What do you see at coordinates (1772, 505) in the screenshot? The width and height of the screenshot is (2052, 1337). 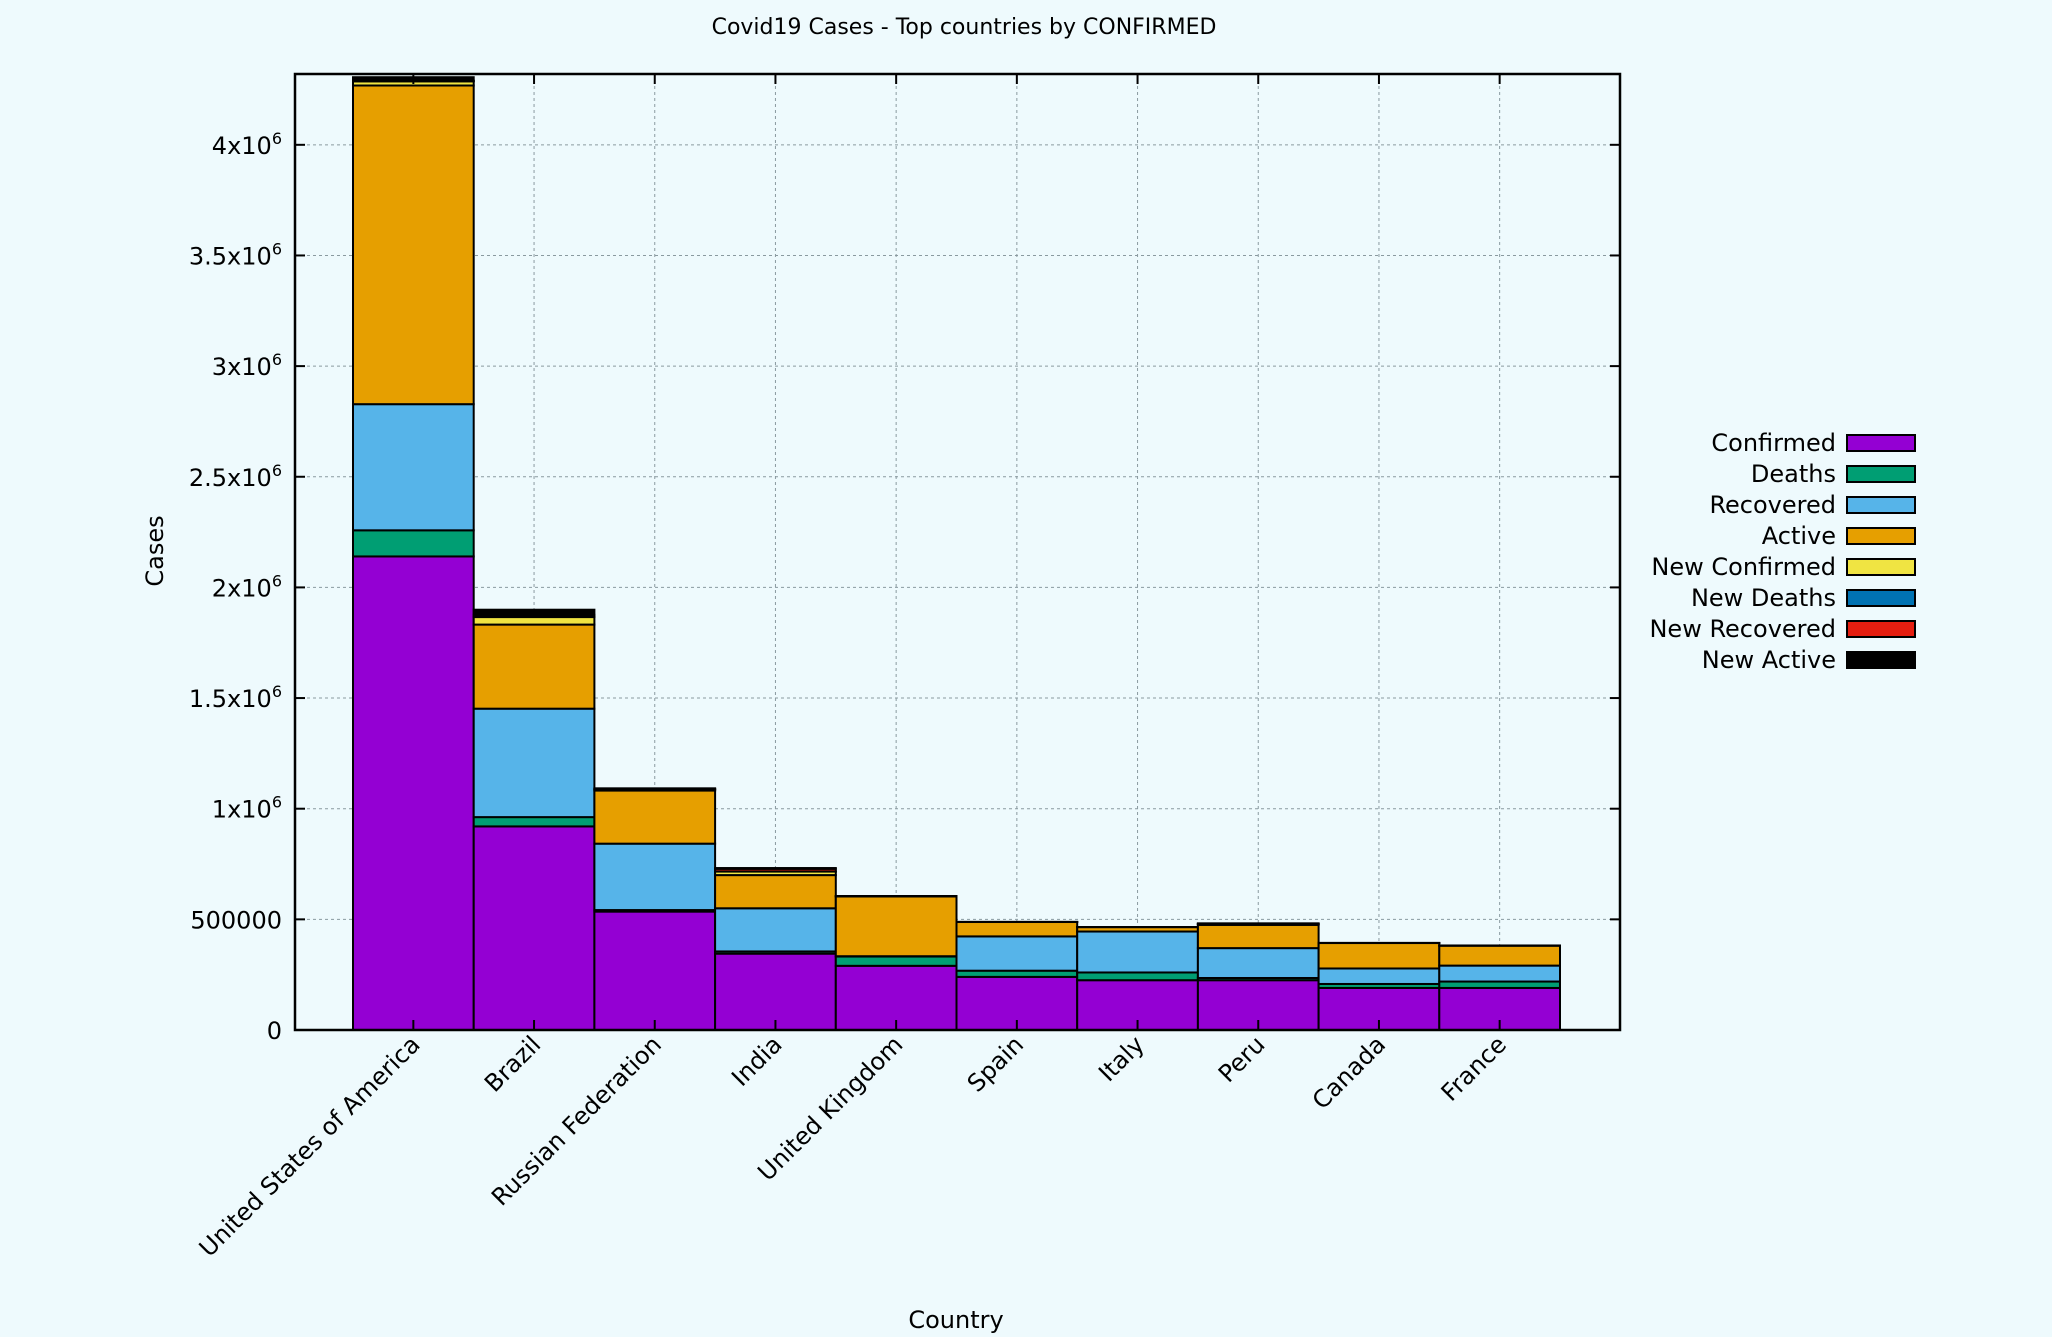 I see `legend-label: Recovered` at bounding box center [1772, 505].